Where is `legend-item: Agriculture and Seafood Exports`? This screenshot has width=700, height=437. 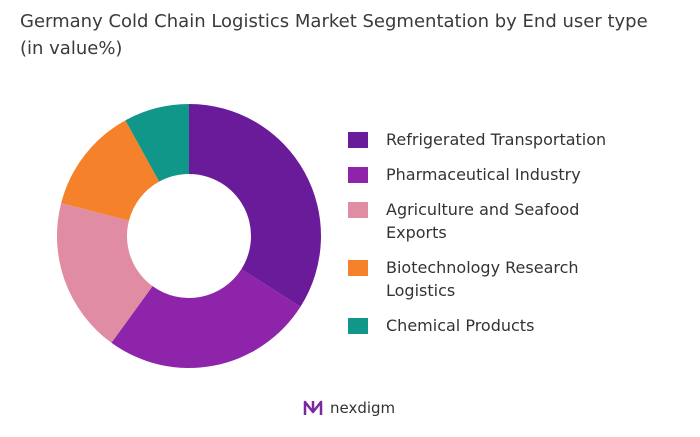
legend-item: Agriculture and Seafood Exports is located at coordinates (508, 221).